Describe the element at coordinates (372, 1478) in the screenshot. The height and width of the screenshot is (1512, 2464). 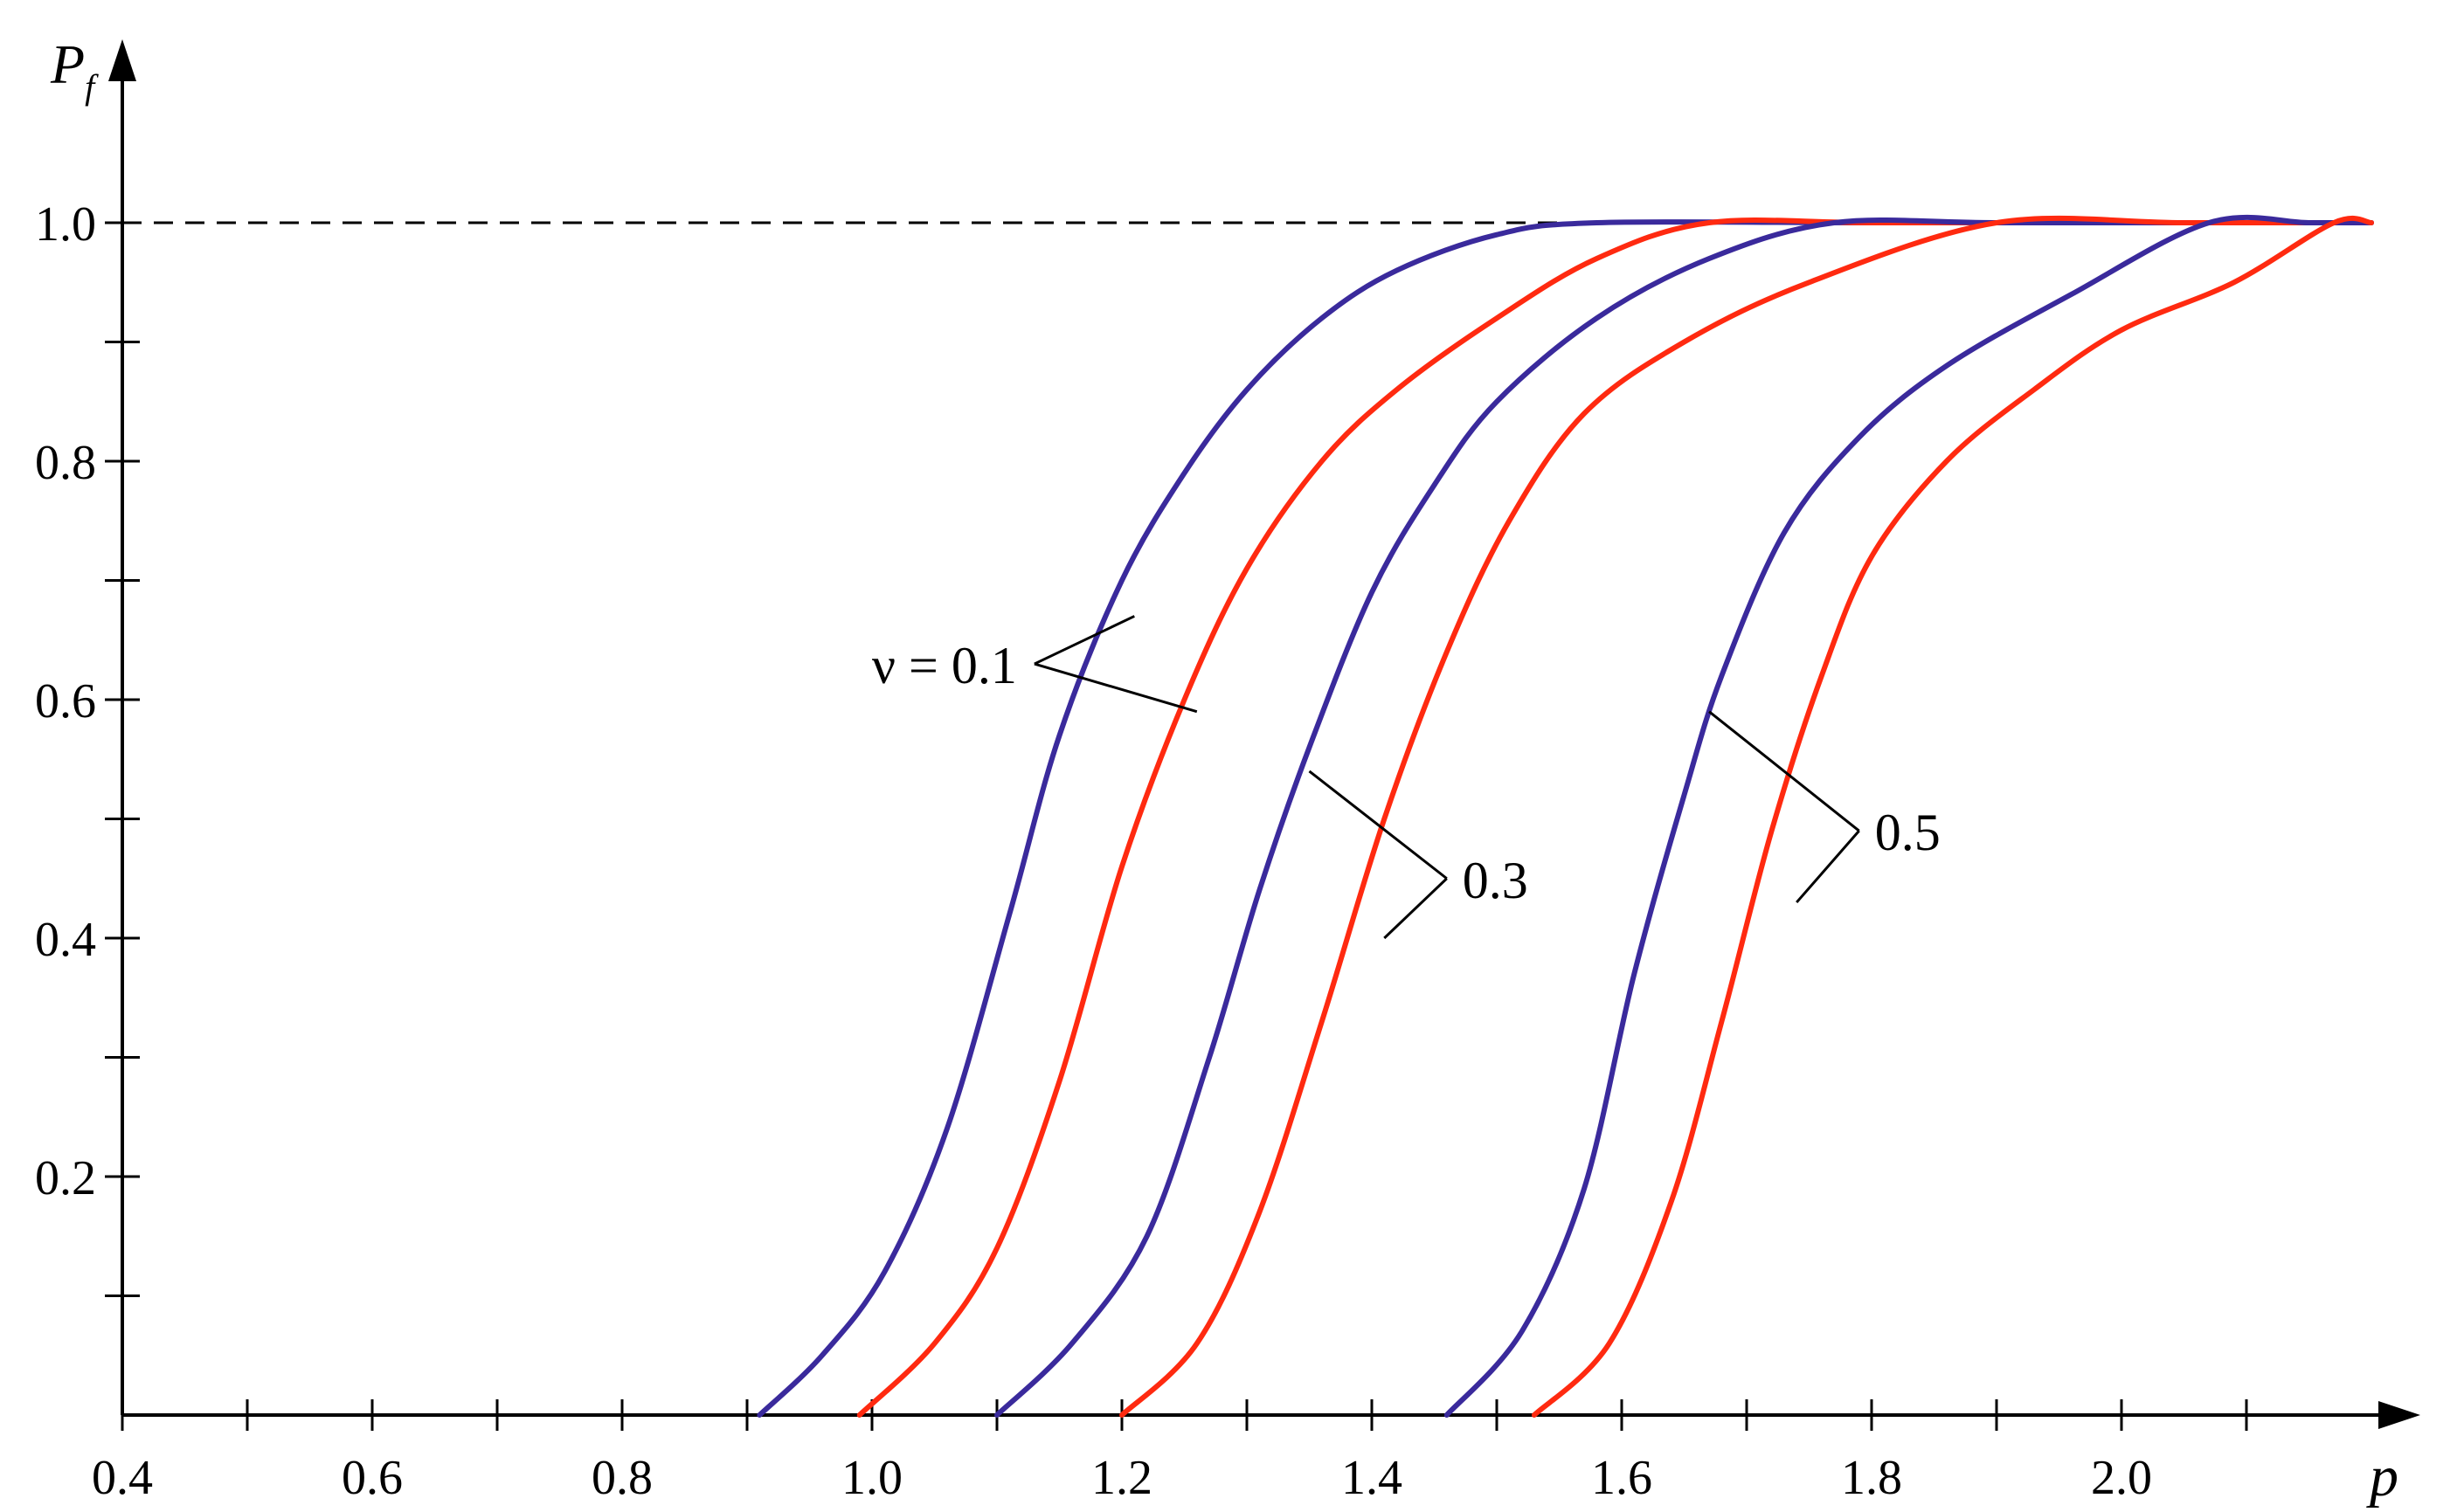
I see `x-tick-label: 0.6` at that location.